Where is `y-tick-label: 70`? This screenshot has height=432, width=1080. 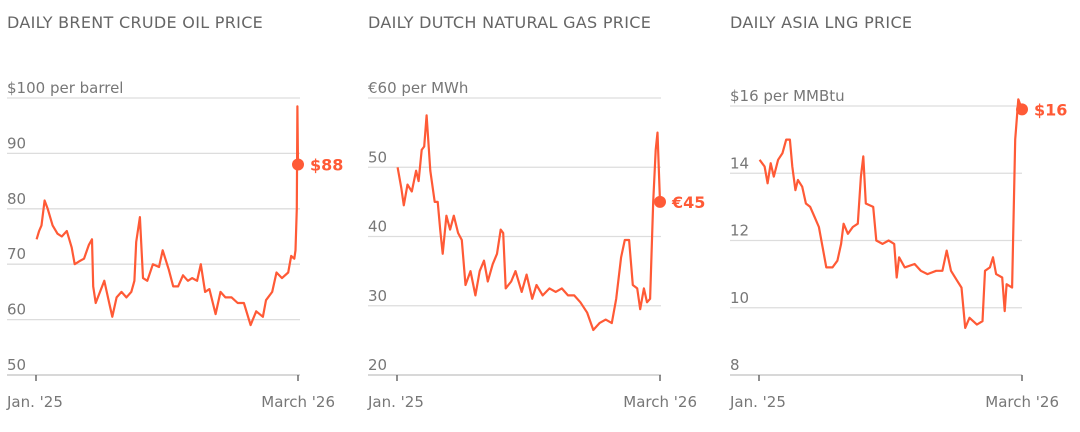 y-tick-label: 70 is located at coordinates (16, 254).